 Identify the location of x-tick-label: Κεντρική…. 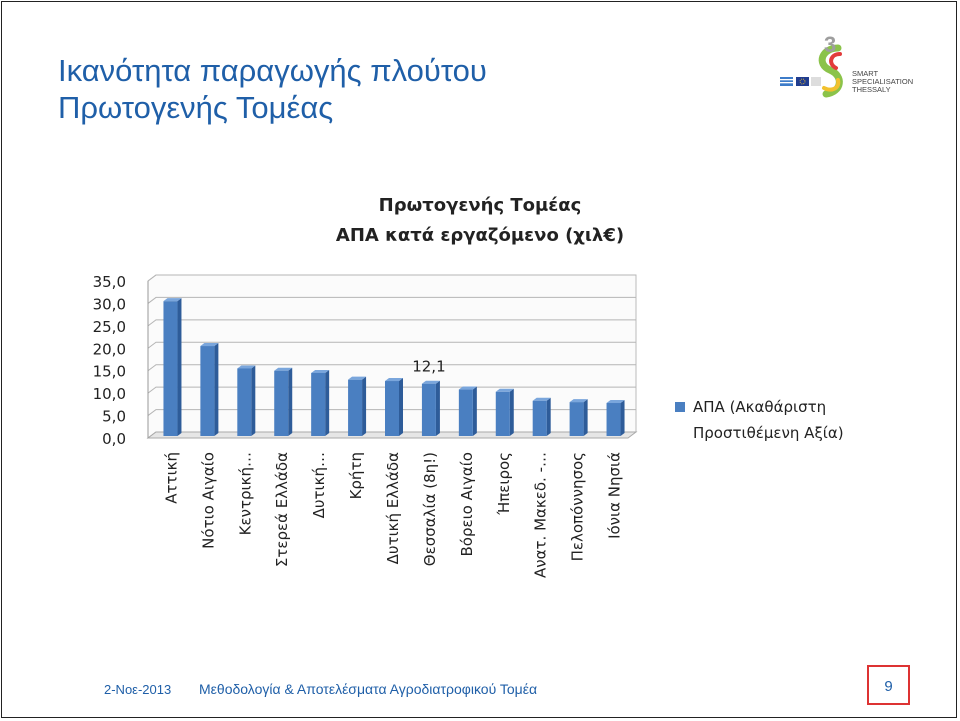
(245, 493).